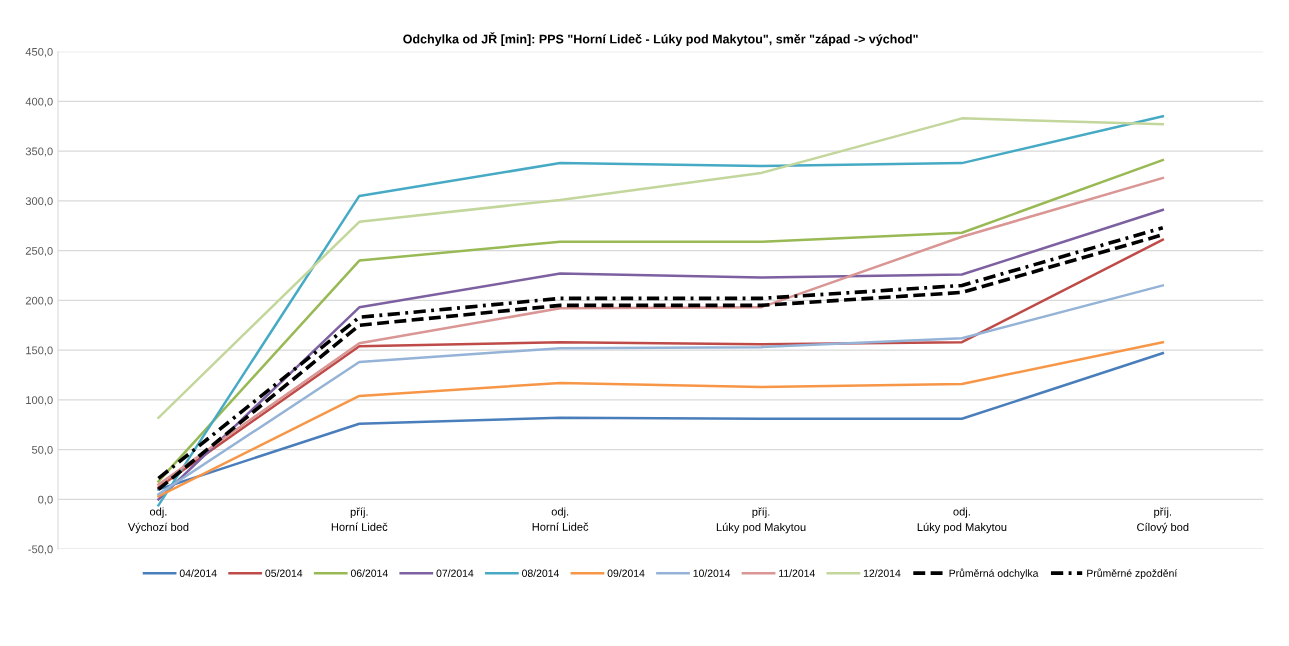 The width and height of the screenshot is (1289, 646). I want to click on x-tick-label: příj. Cílový bod, so click(1163, 520).